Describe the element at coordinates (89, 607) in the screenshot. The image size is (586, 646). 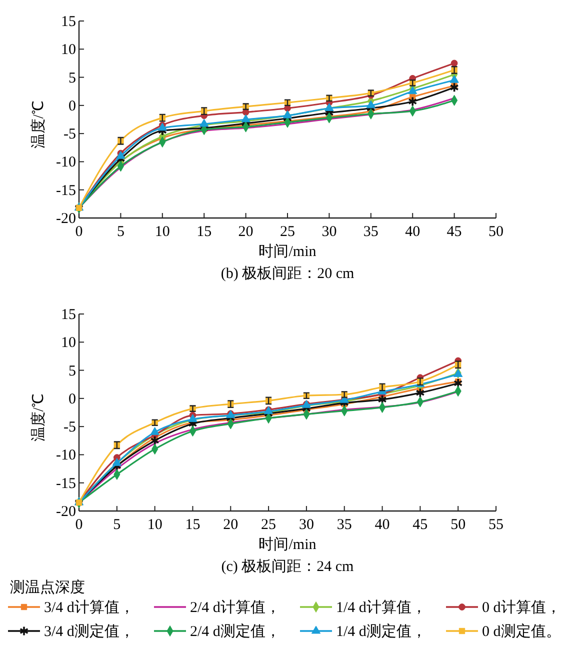
I see `legend-label: 3/4 d计算值，` at that location.